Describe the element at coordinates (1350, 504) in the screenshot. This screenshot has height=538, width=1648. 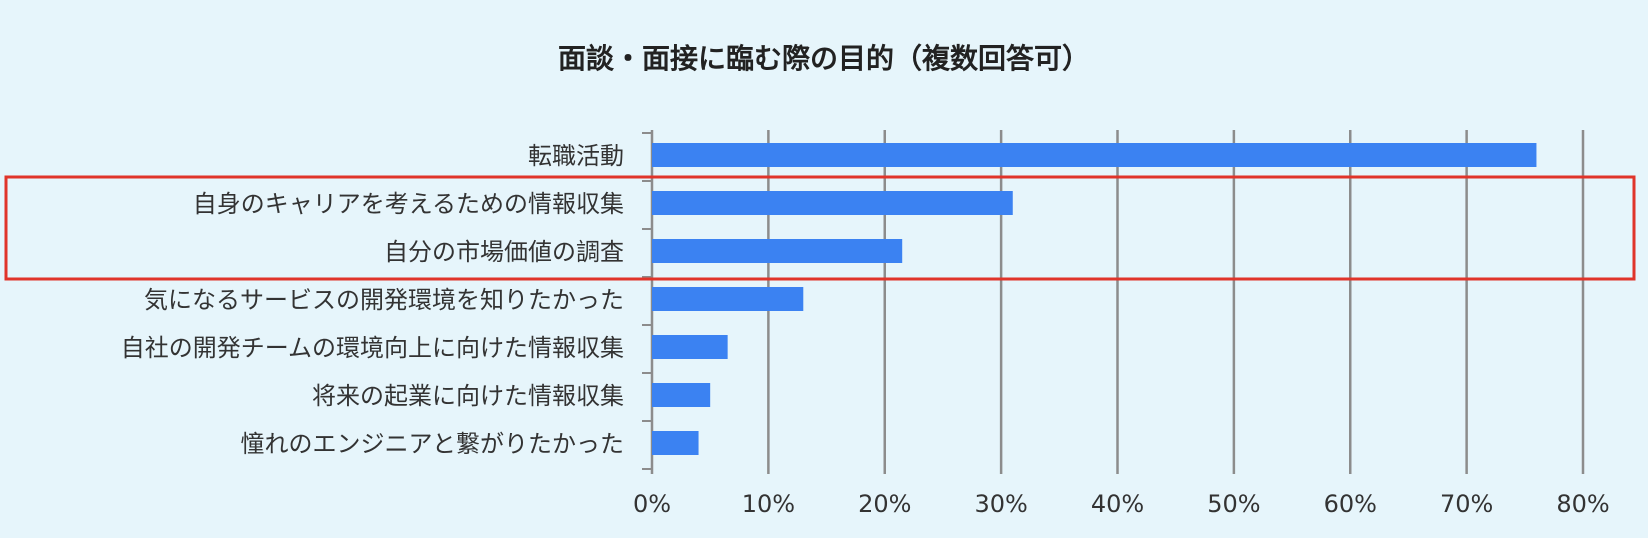
I see `x-tick-label: 60%` at that location.